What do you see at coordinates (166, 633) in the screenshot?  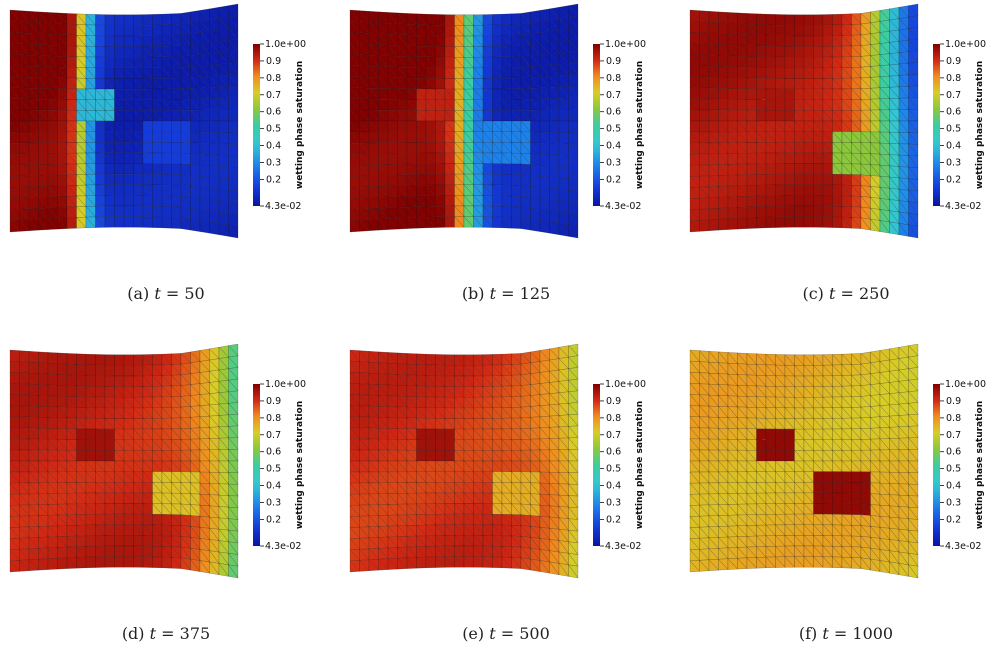 I see `caption-d: (d) t = 375` at bounding box center [166, 633].